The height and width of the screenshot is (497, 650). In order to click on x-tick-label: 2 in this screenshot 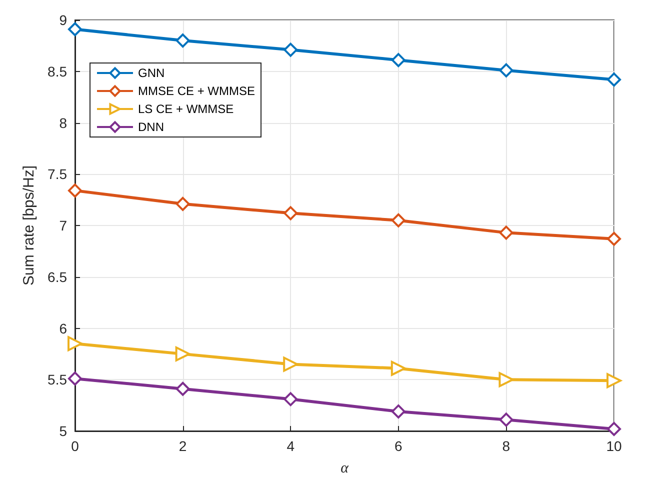, I will do `click(182, 446)`.